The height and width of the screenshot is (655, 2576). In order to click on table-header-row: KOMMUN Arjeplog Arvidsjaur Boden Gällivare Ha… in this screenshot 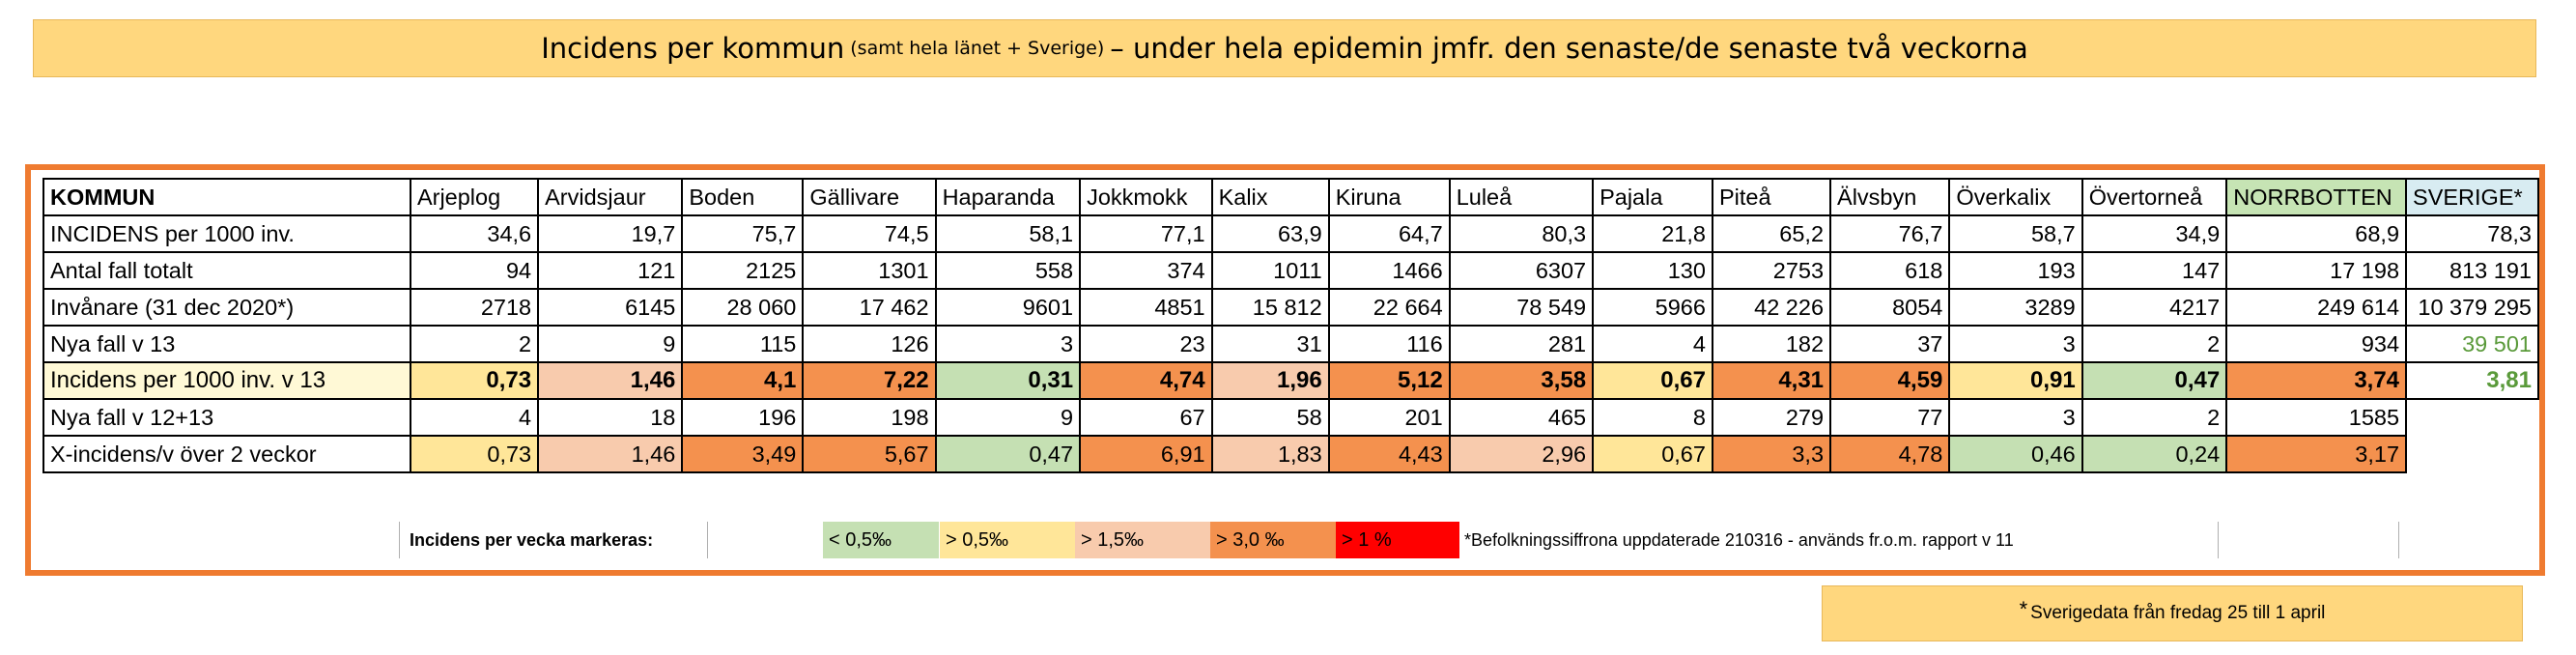, I will do `click(1290, 197)`.